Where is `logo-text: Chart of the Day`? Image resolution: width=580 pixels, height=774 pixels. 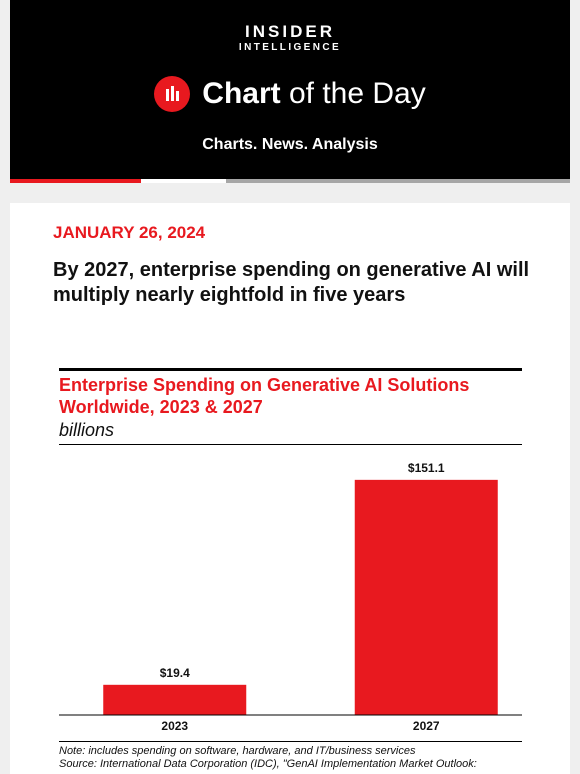
logo-text: Chart of the Day is located at coordinates (313, 94).